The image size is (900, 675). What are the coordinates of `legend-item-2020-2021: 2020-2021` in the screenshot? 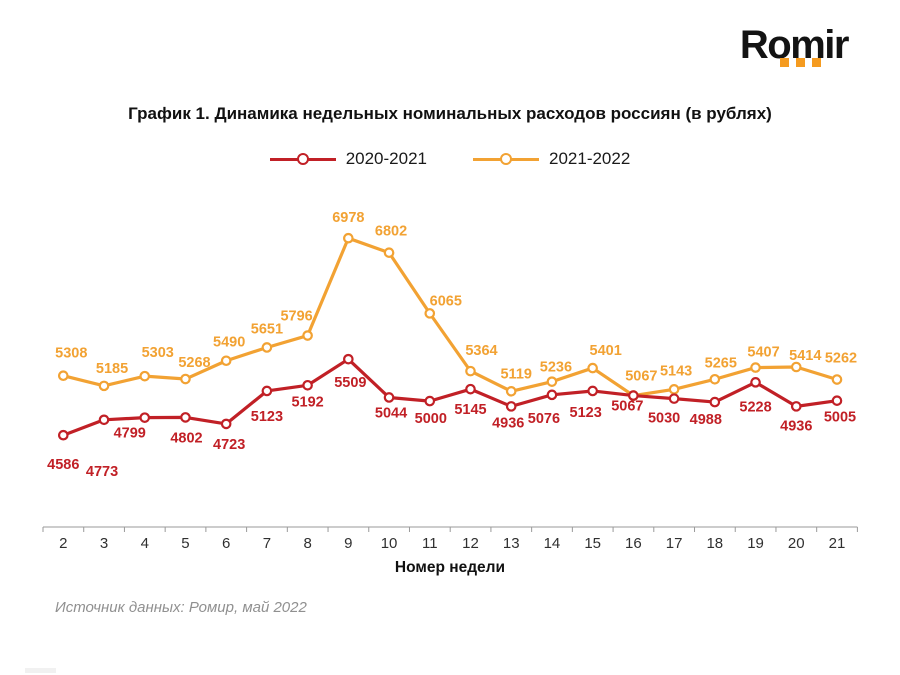 It's located at (348, 159).